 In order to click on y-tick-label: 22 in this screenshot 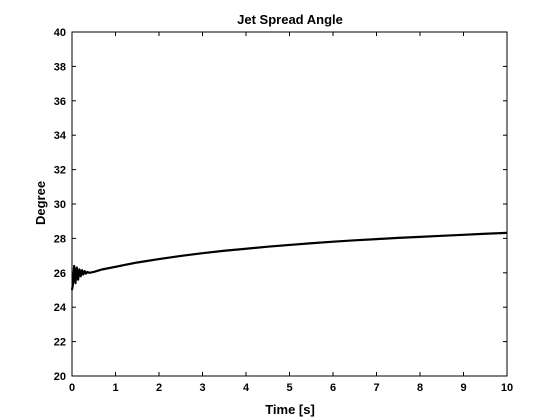, I will do `click(60, 343)`.